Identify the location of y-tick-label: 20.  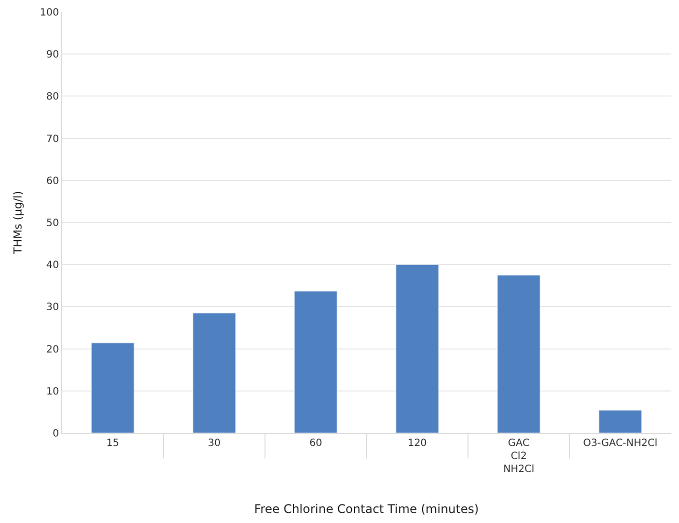
(52, 350).